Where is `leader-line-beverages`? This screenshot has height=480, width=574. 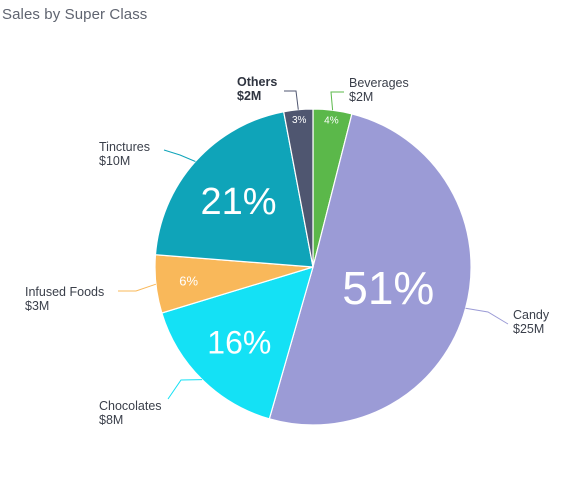 leader-line-beverages is located at coordinates (337, 101).